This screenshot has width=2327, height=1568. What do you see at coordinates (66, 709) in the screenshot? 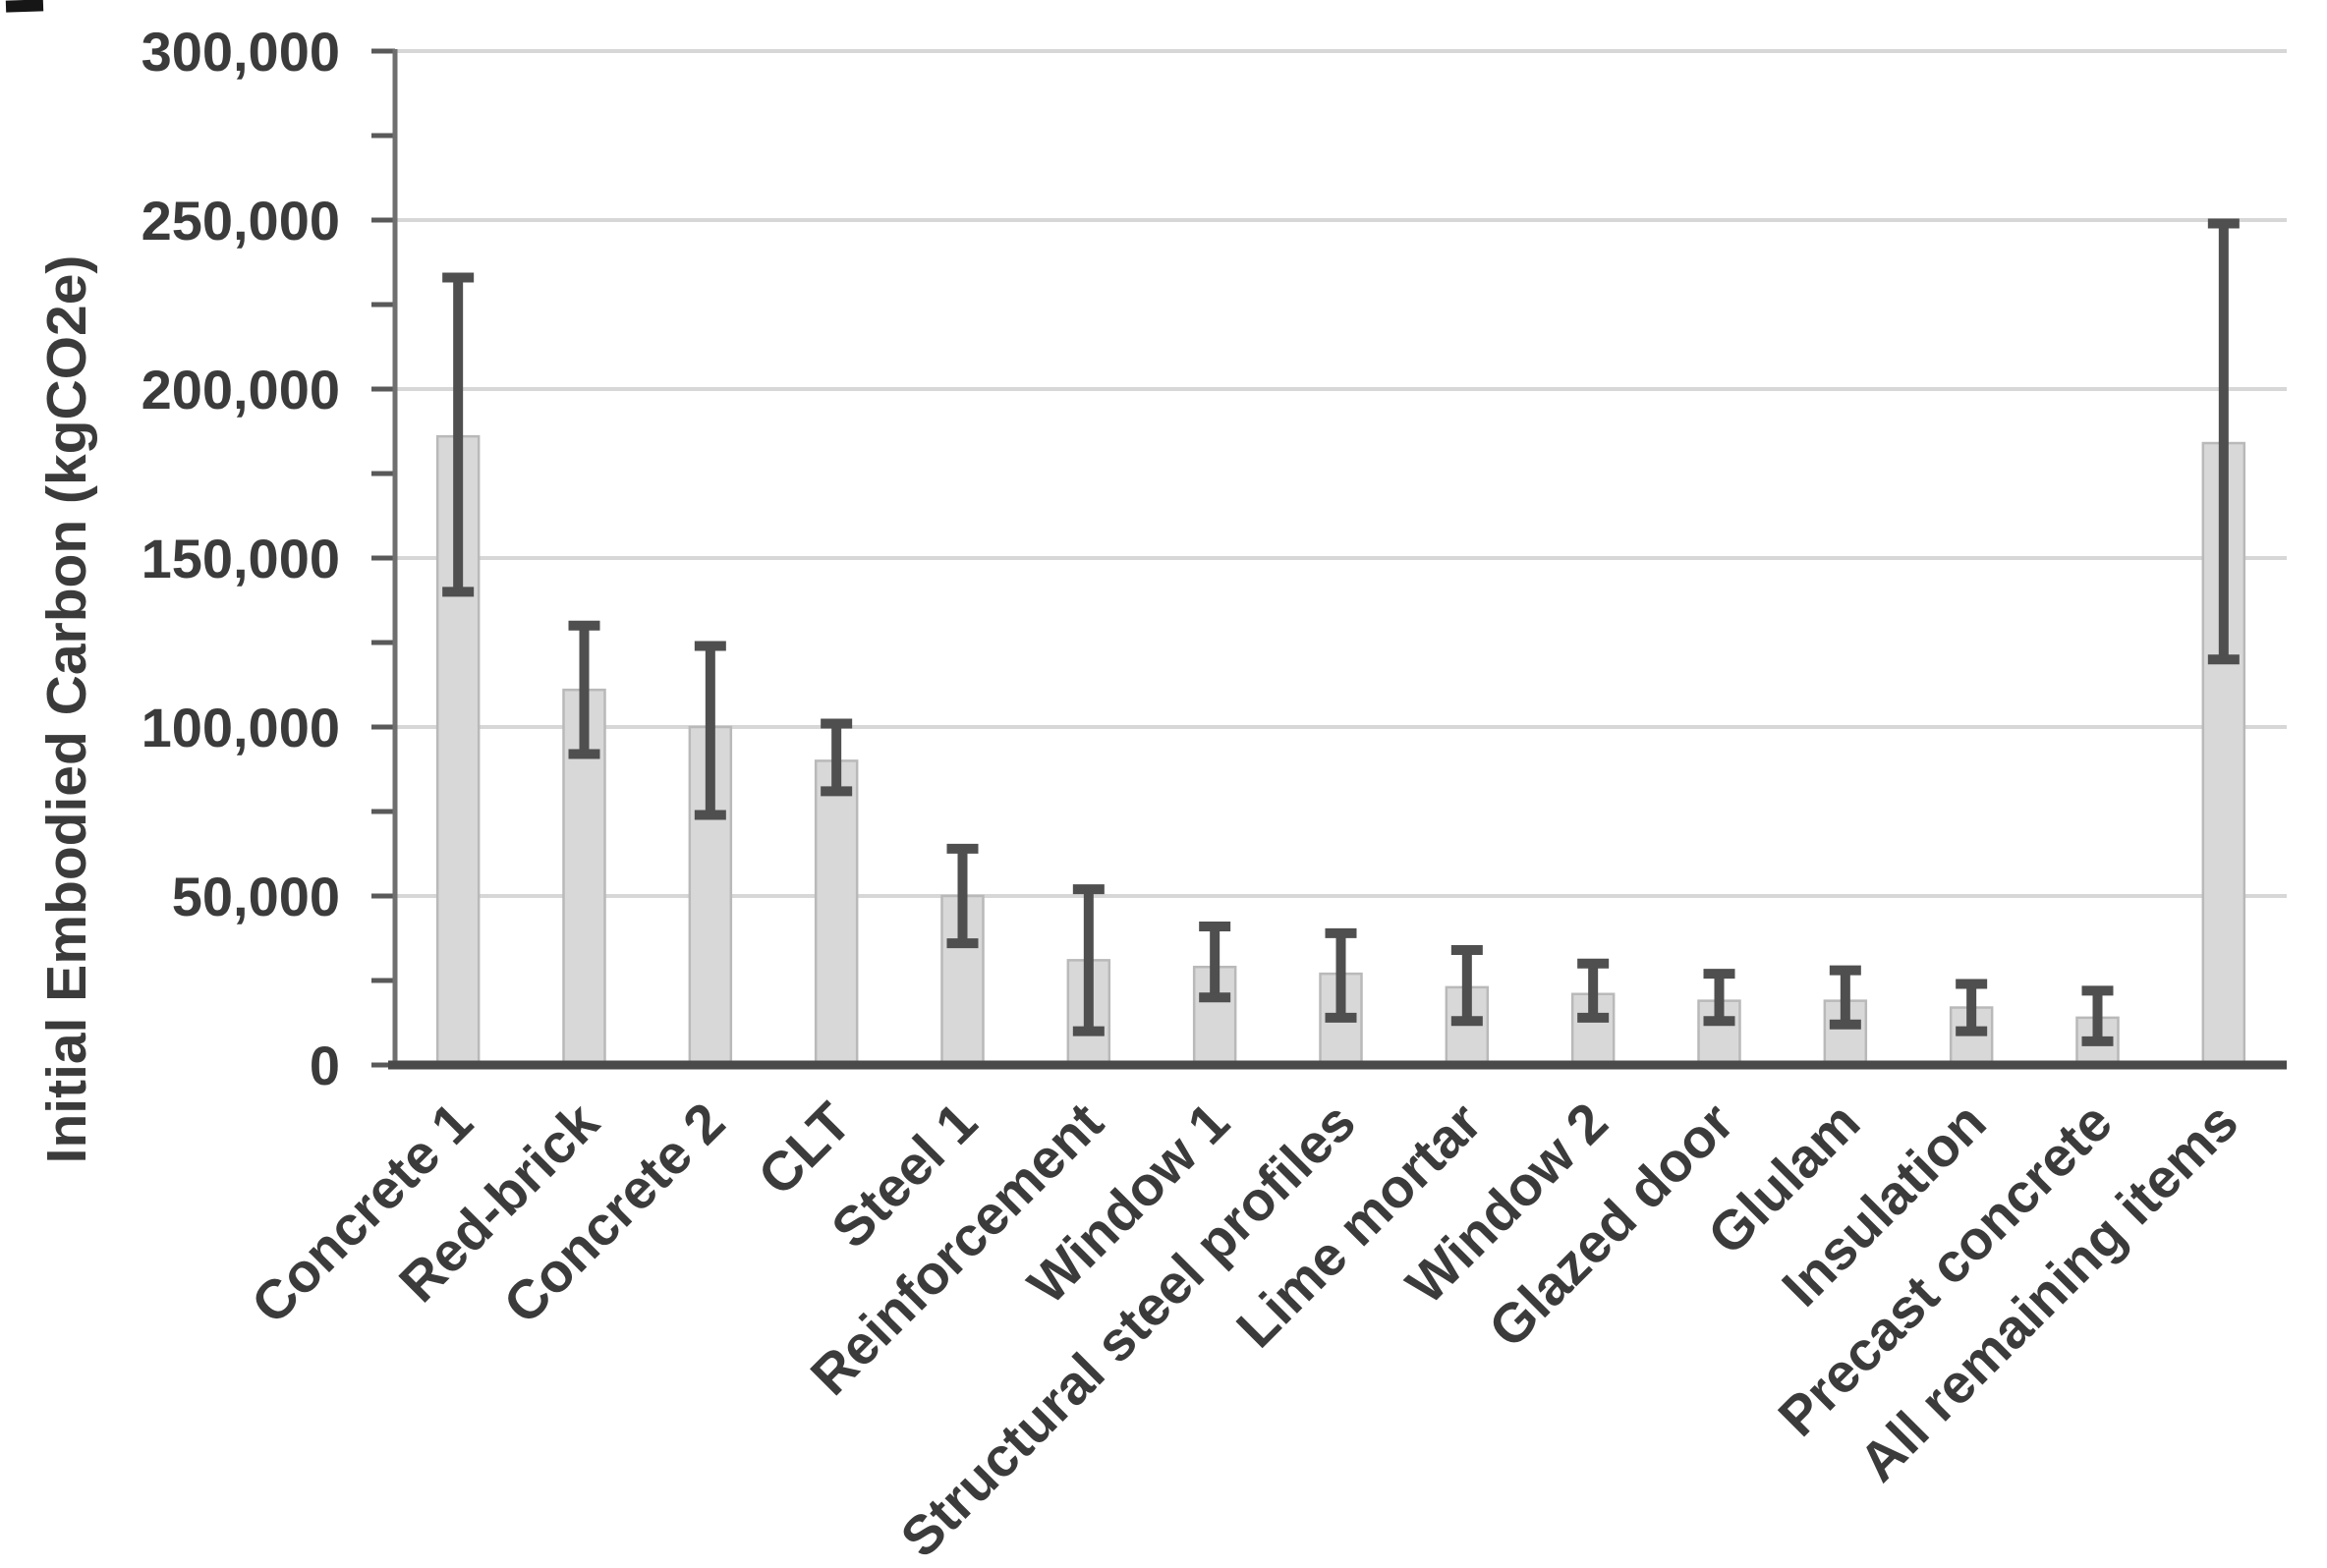
I see `y-axis-title: Initial Embodied Carbon (kgCO2e)` at bounding box center [66, 709].